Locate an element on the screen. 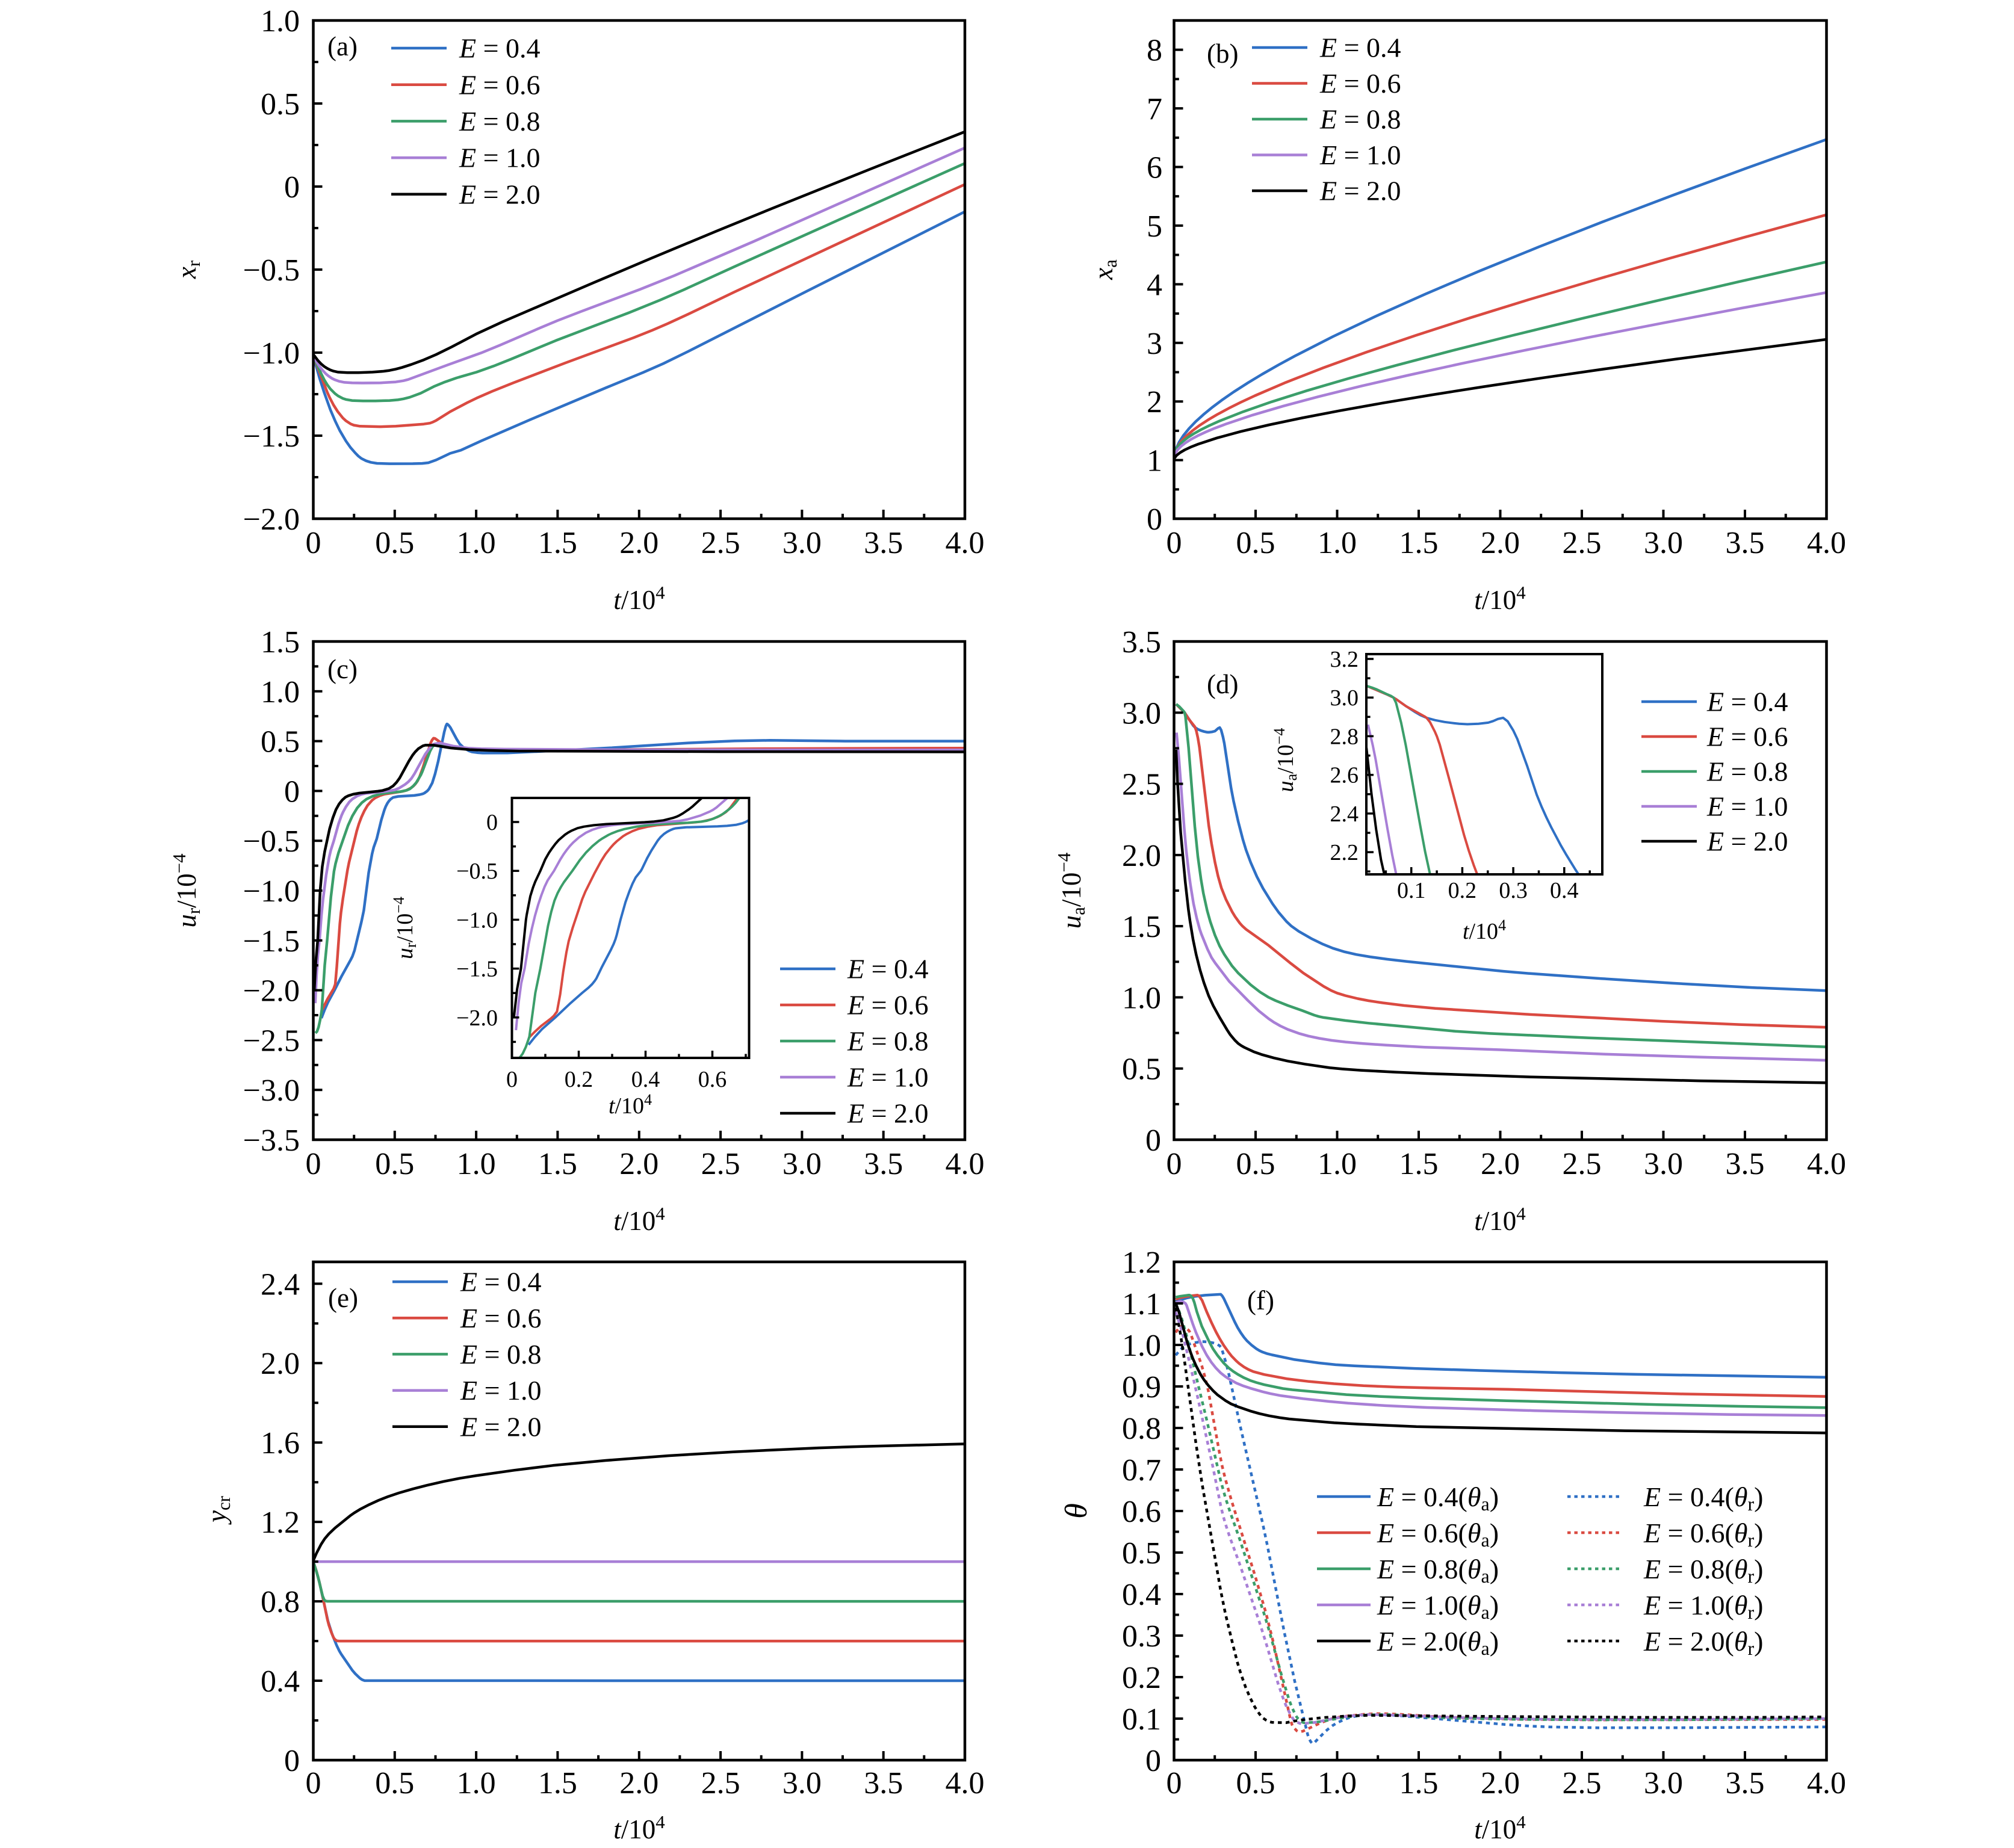 The height and width of the screenshot is (1848, 2014). svg-text: 2.4 is located at coordinates (281, 1284).